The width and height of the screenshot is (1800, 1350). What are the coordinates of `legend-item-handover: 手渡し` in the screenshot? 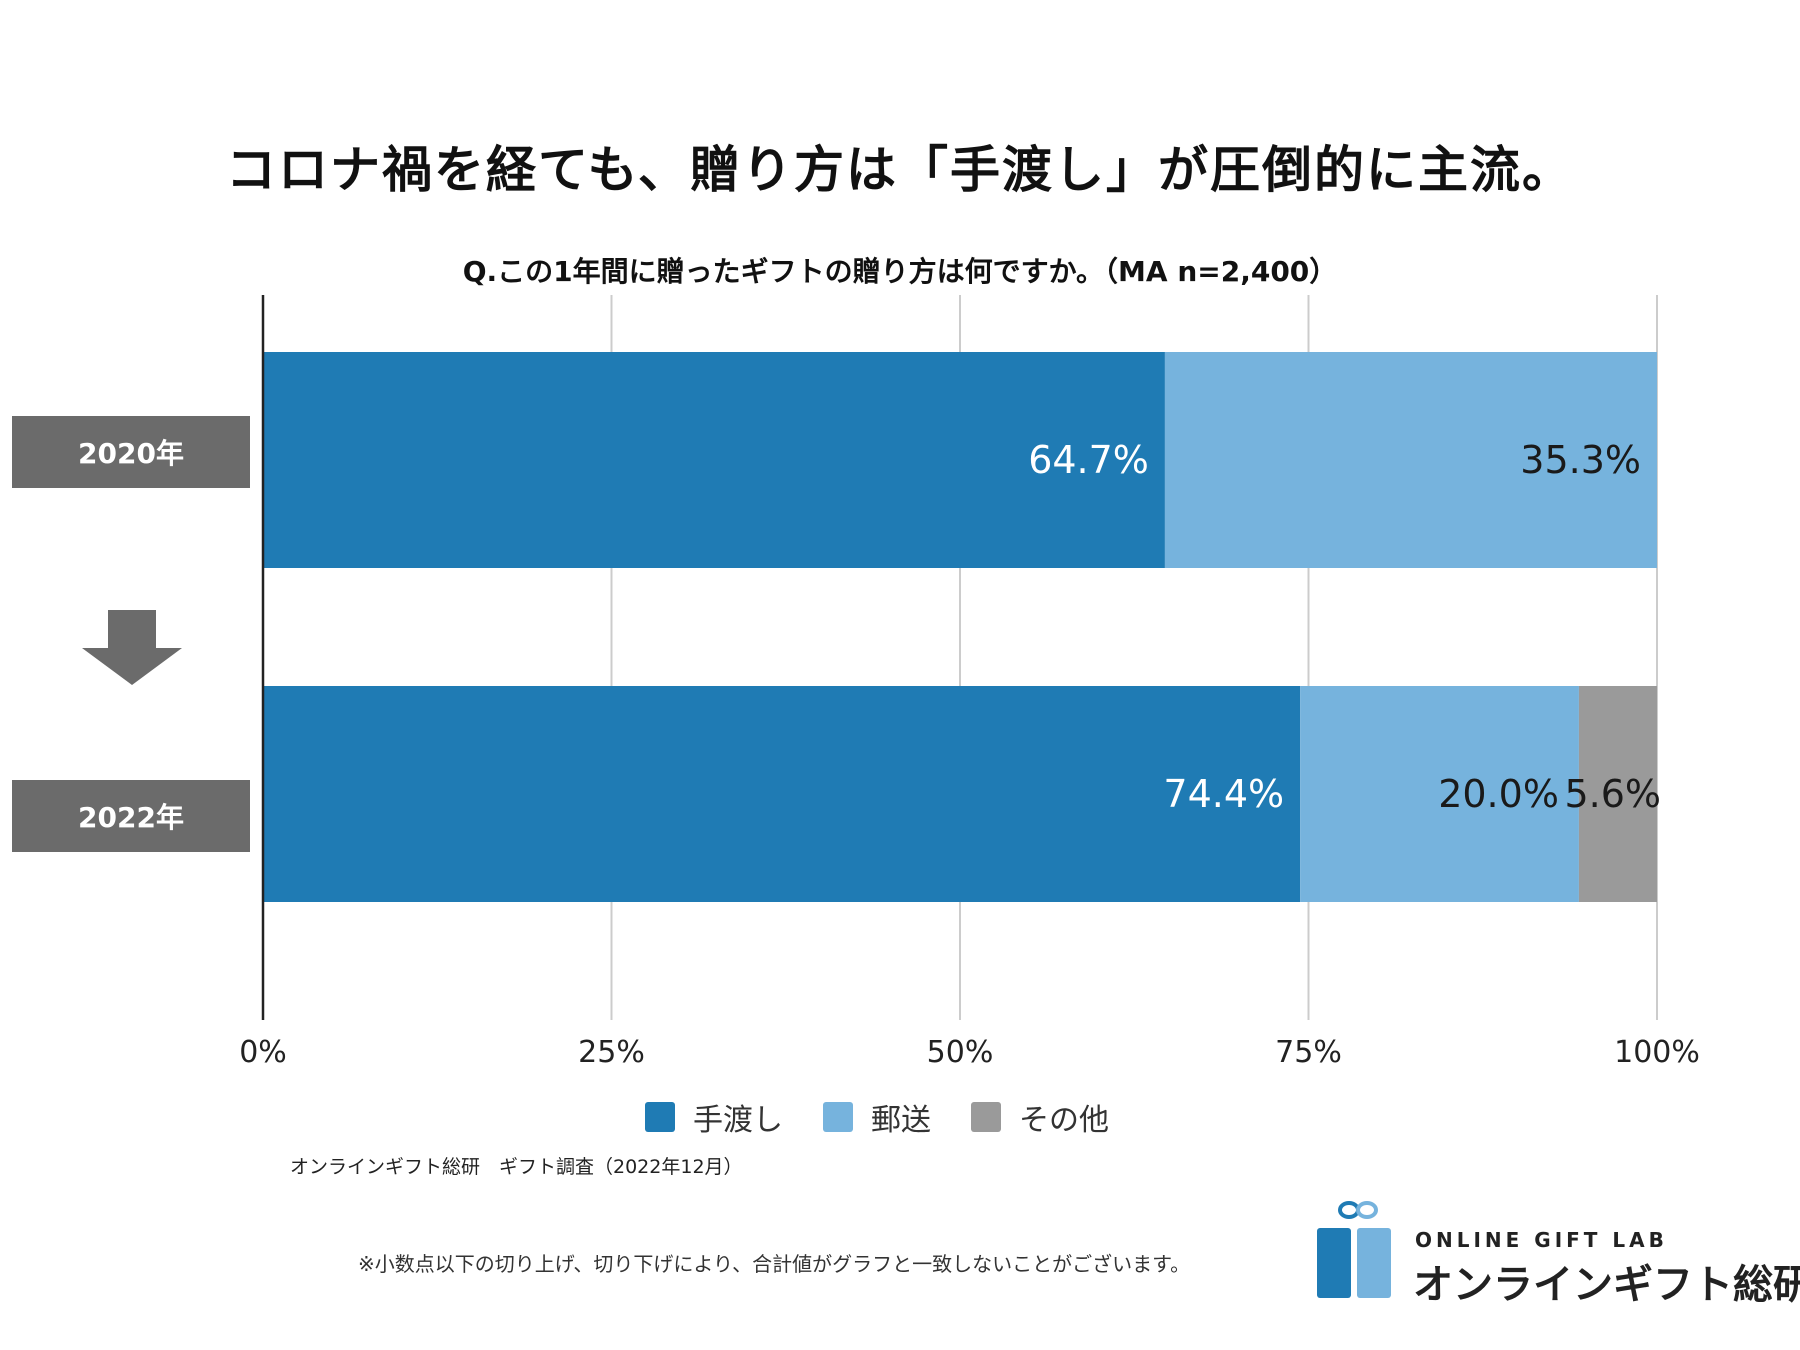 It's located at (714, 1117).